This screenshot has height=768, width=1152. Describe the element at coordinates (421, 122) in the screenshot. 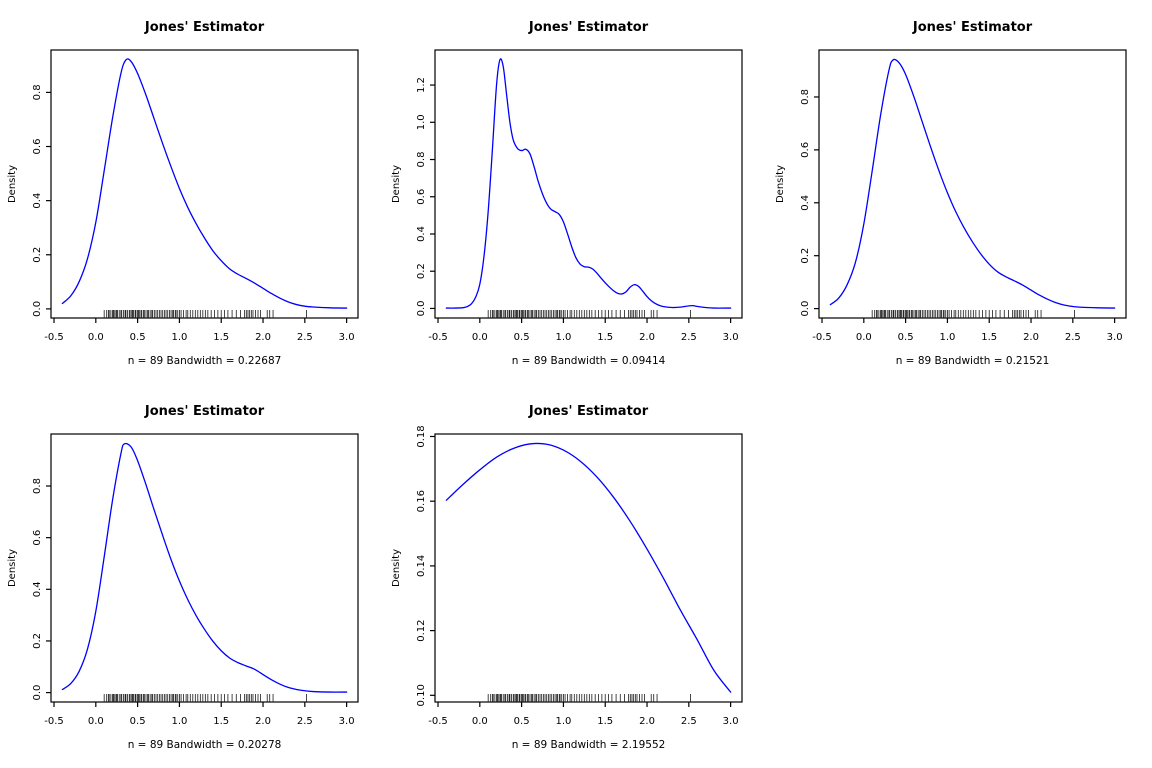

I see `y-tick-label: 1.0` at that location.